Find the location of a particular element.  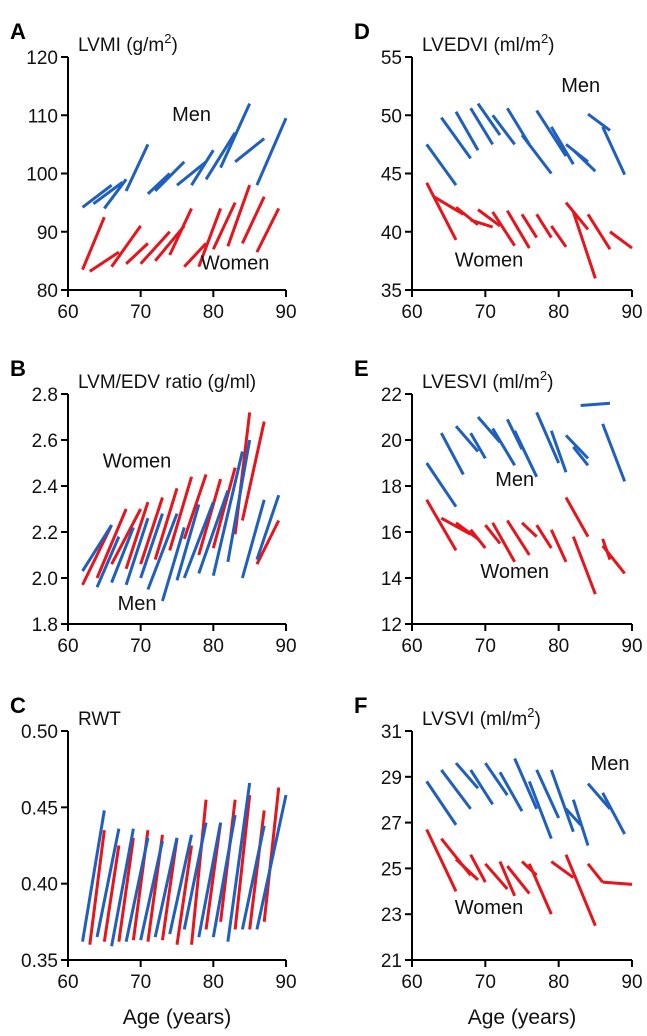

series-men is located at coordinates (184, 864).